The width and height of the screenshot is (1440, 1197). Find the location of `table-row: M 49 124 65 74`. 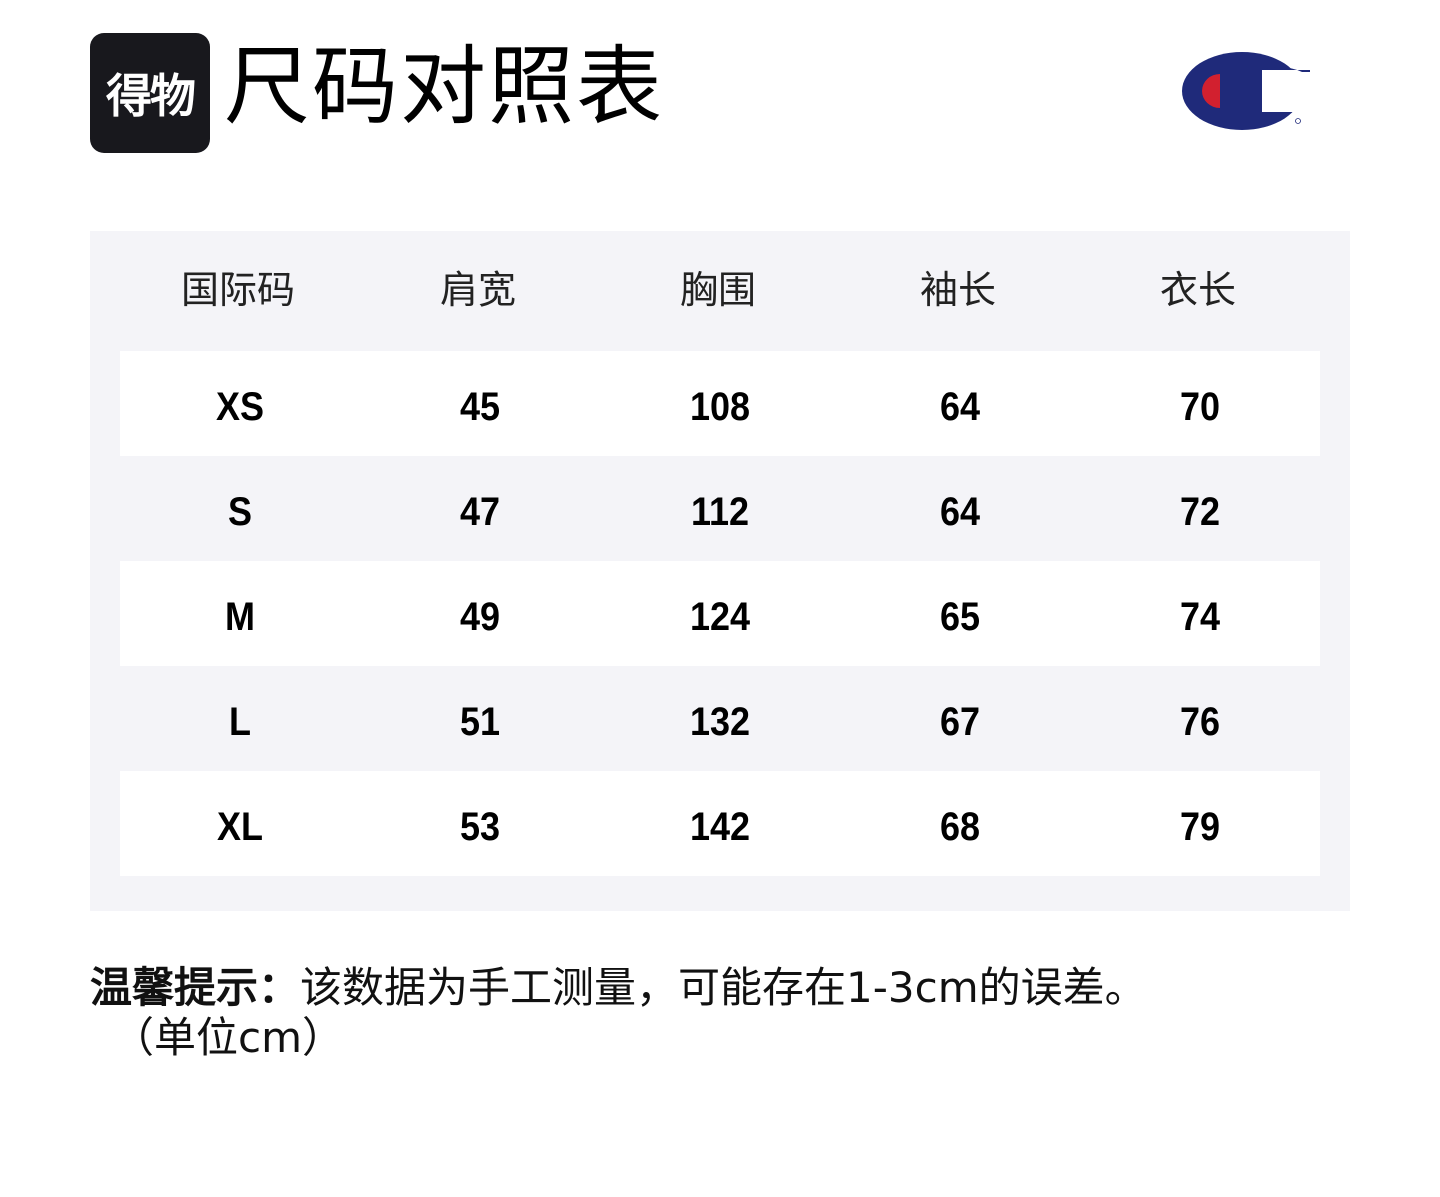

table-row: M 49 124 65 74 is located at coordinates (720, 613).